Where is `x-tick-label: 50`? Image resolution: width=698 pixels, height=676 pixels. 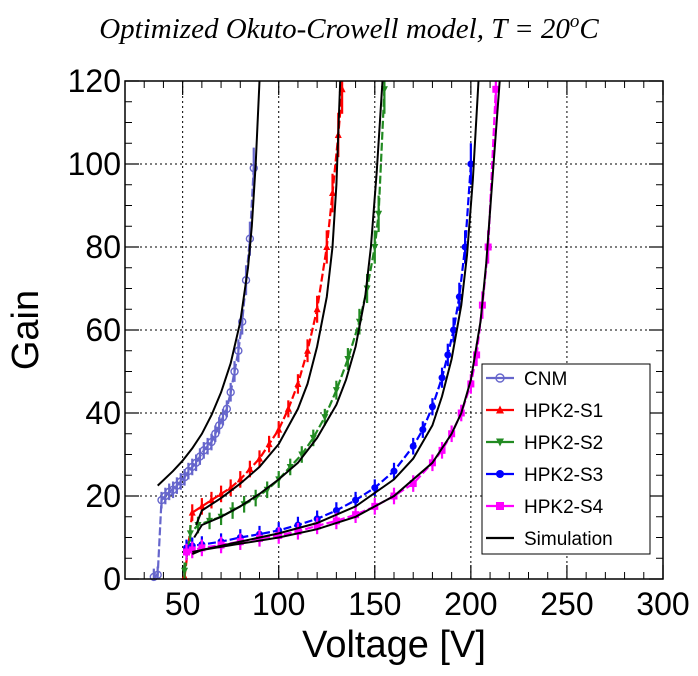
x-tick-label: 50 is located at coordinates (183, 604).